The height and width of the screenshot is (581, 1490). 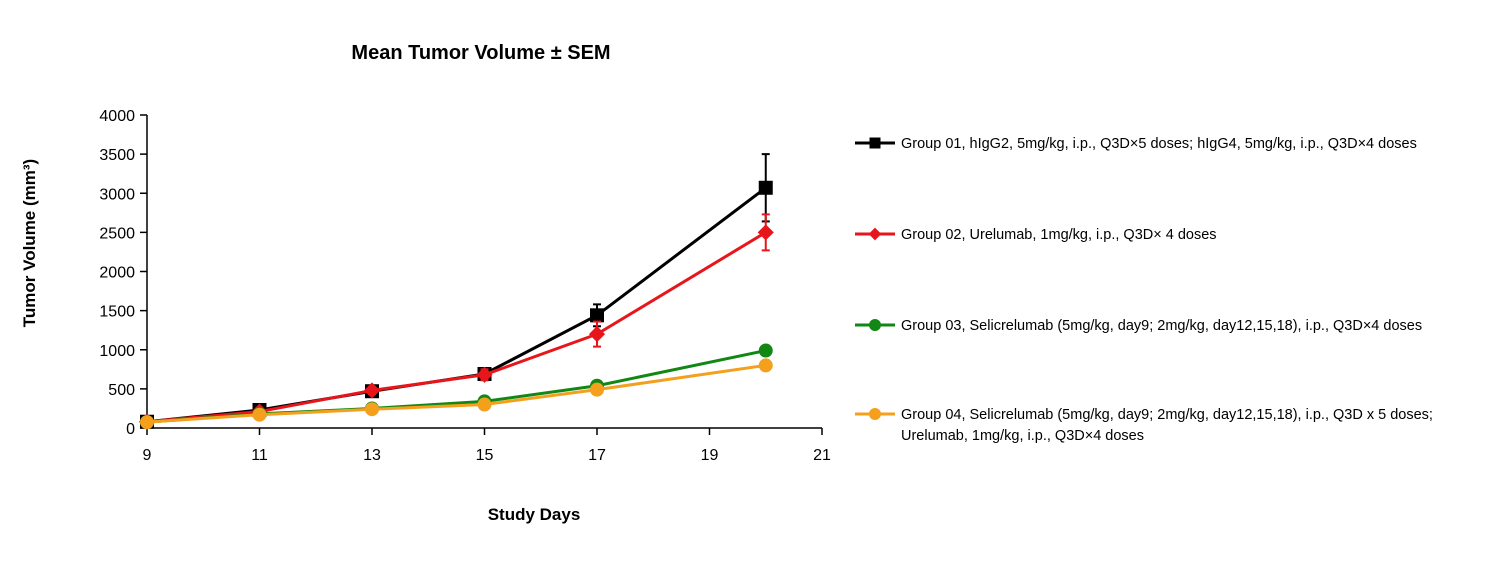 What do you see at coordinates (130, 429) in the screenshot?
I see `y-tick-label: 0` at bounding box center [130, 429].